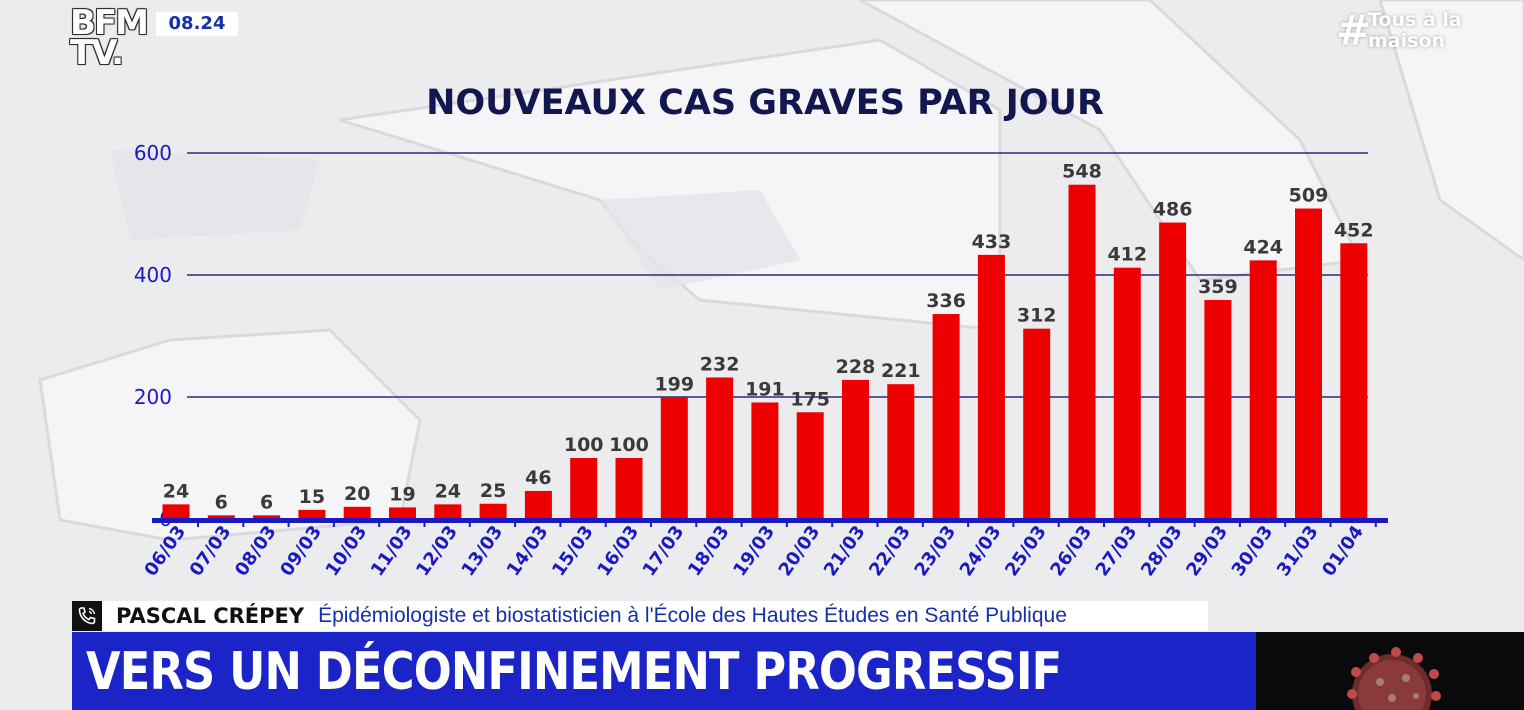 Image resolution: width=1524 pixels, height=710 pixels. Describe the element at coordinates (109, 23) in the screenshot. I see `logo-line-1: BFM` at that location.